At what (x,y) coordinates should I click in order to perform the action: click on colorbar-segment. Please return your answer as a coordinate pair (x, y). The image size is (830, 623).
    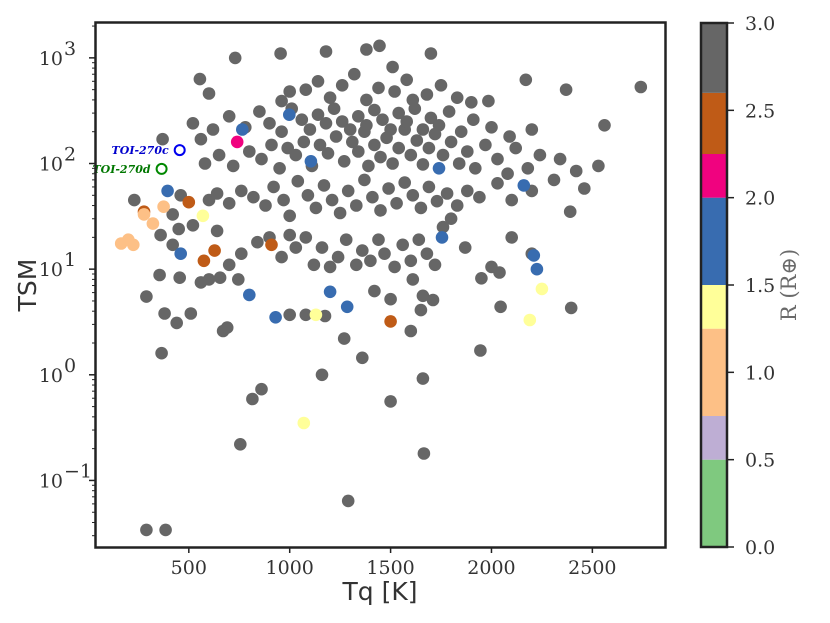
    Looking at the image, I should click on (714, 307).